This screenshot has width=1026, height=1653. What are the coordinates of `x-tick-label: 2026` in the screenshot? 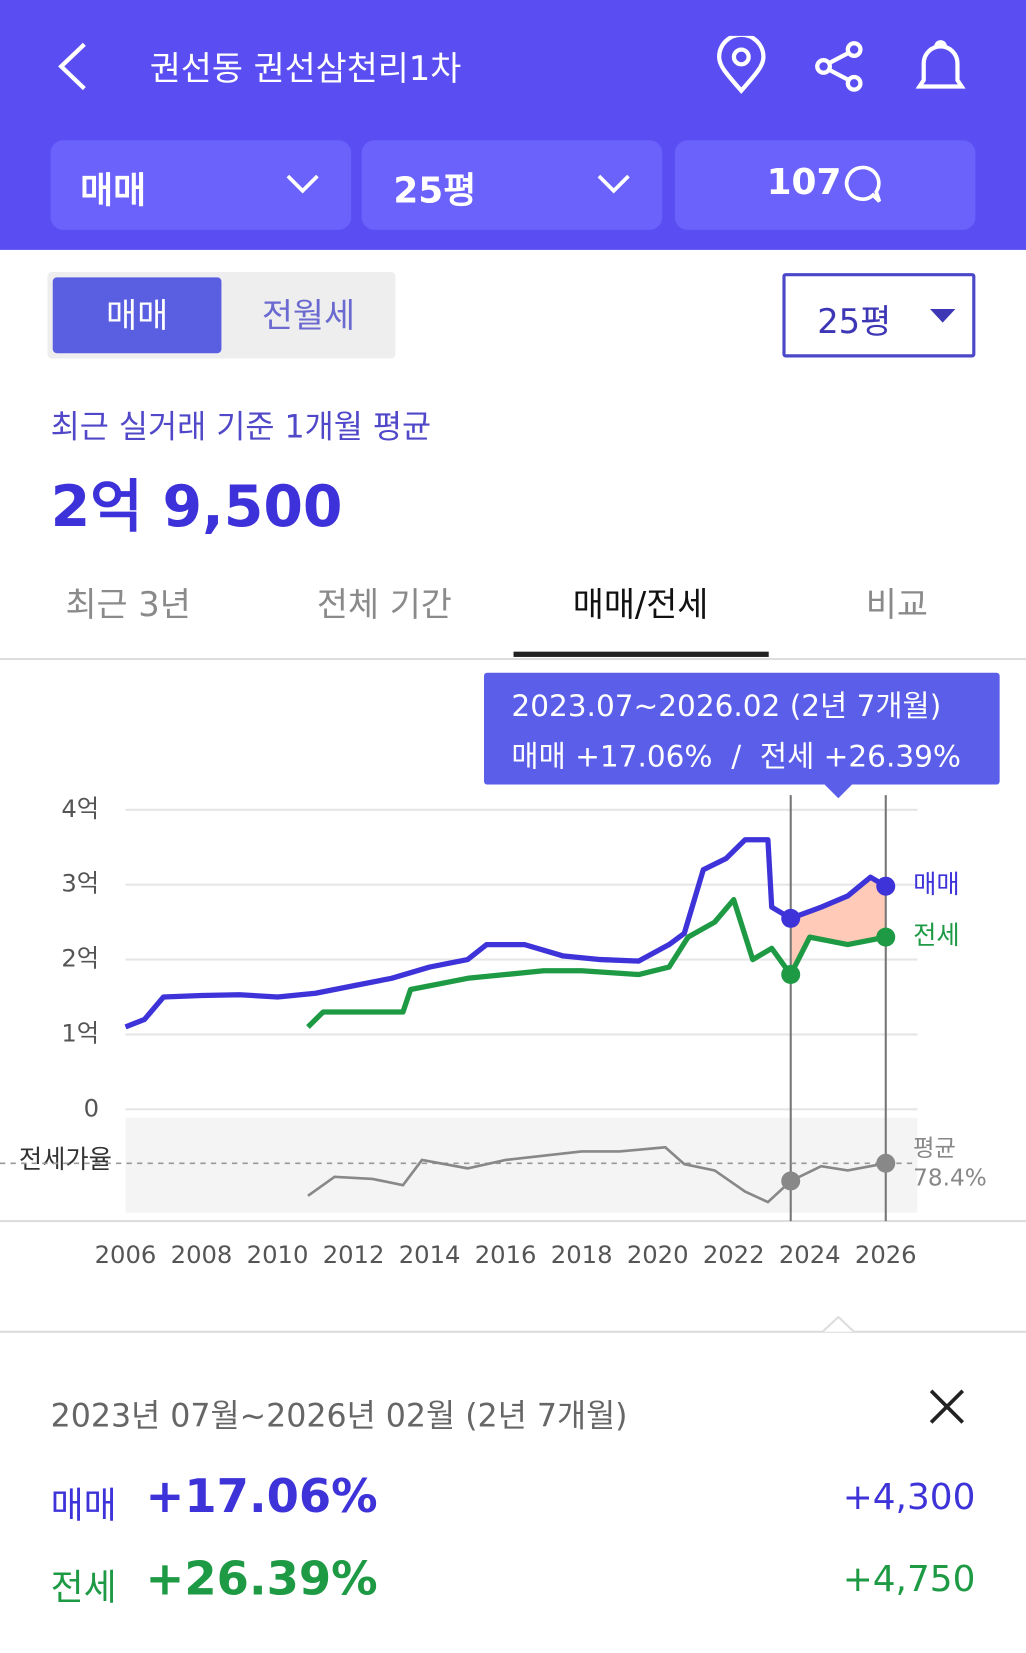 It's located at (886, 1254).